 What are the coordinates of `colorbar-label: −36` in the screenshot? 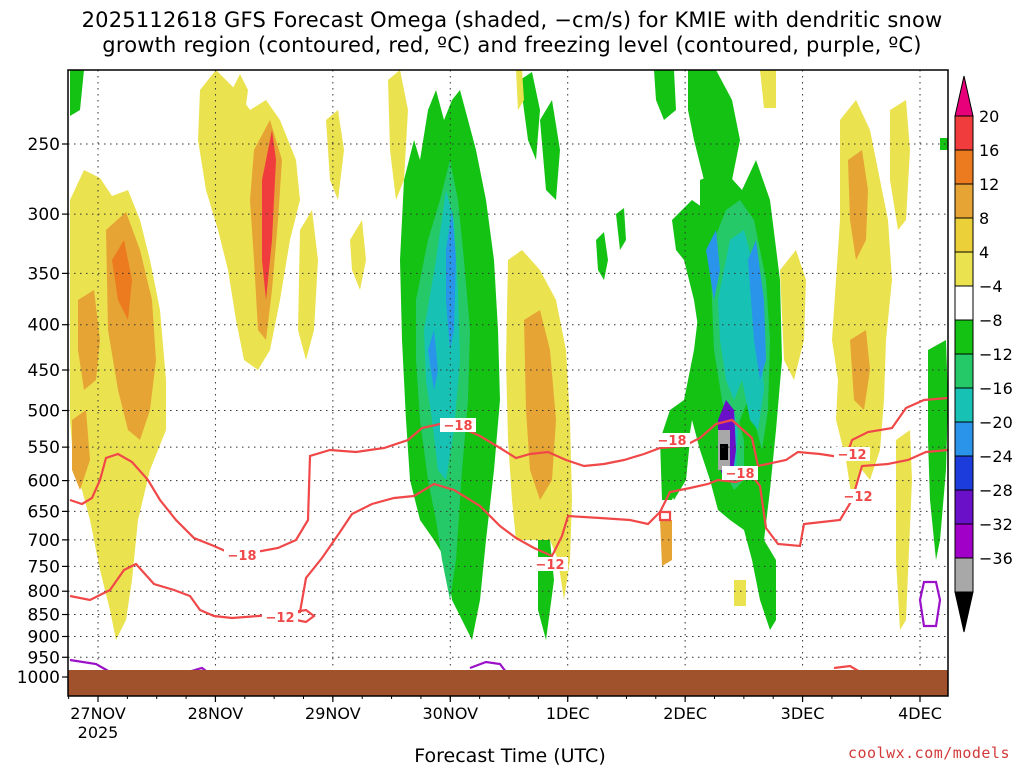 It's located at (996, 558).